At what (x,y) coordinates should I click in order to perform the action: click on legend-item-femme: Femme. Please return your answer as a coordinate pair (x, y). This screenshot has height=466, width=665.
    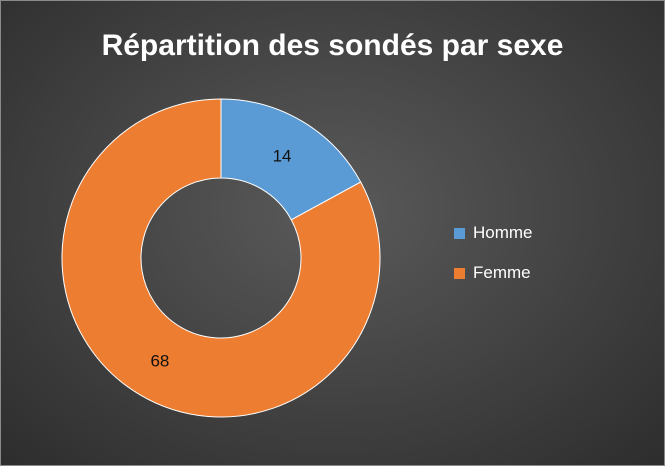
    Looking at the image, I should click on (493, 273).